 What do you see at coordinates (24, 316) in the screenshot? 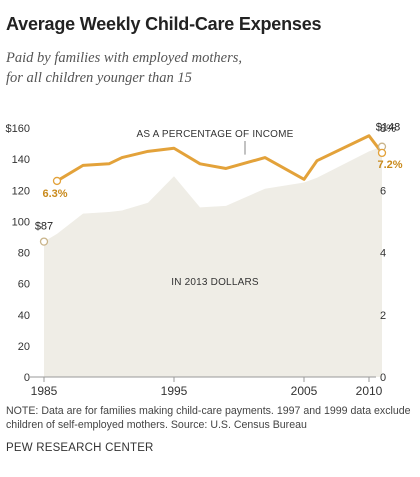
I see `left-tick-label: 40` at bounding box center [24, 316].